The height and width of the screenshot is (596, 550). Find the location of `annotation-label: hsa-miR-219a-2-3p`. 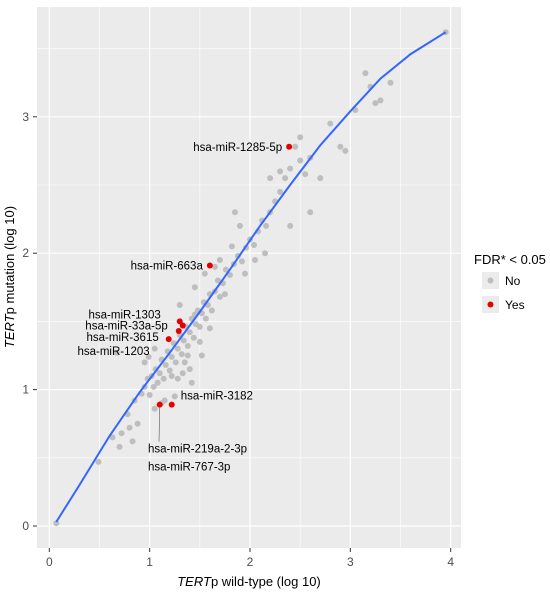

annotation-label: hsa-miR-219a-2-3p is located at coordinates (197, 450).